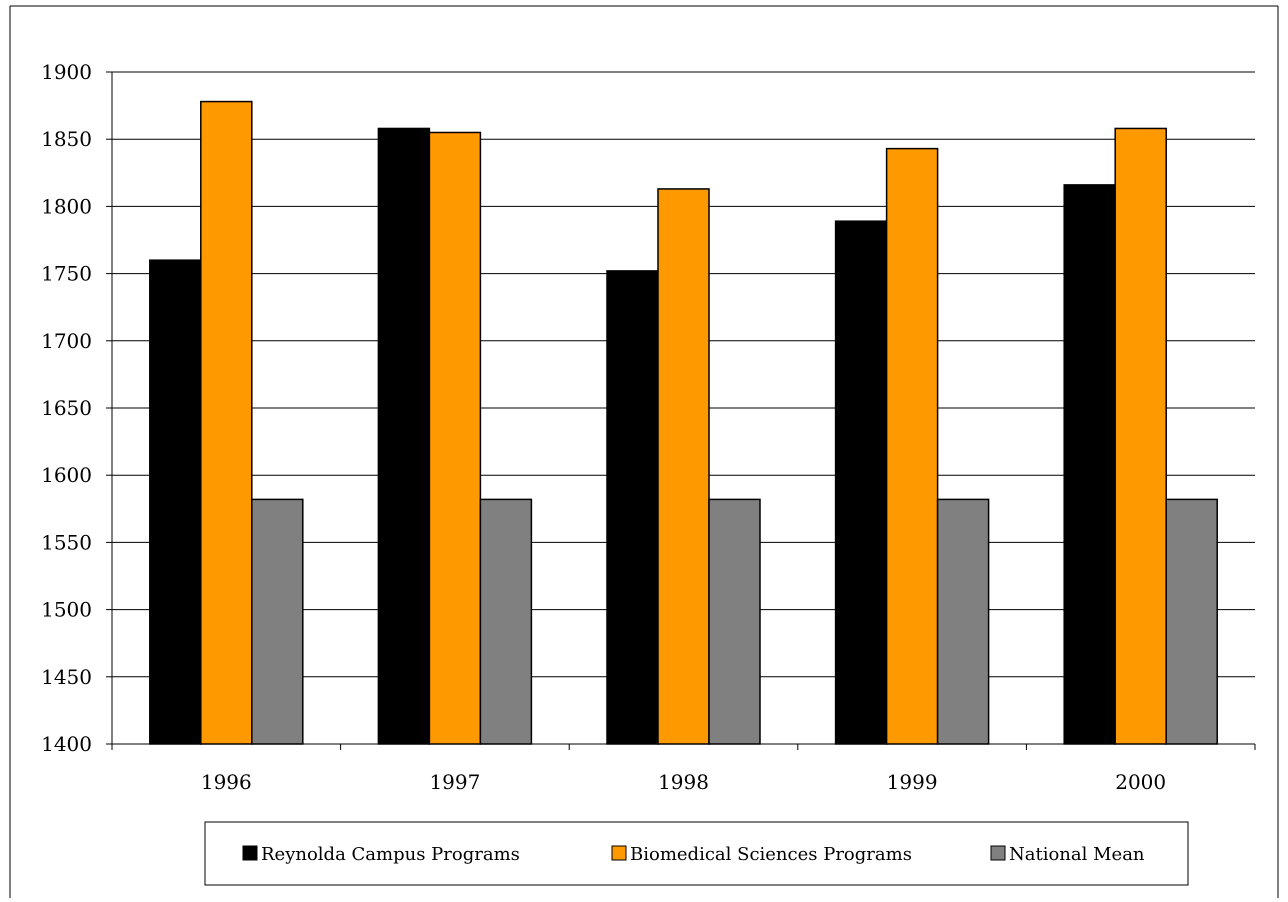 This screenshot has width=1288, height=902. What do you see at coordinates (1140, 436) in the screenshot?
I see `bar-biomedical-sciences-programs-2000` at bounding box center [1140, 436].